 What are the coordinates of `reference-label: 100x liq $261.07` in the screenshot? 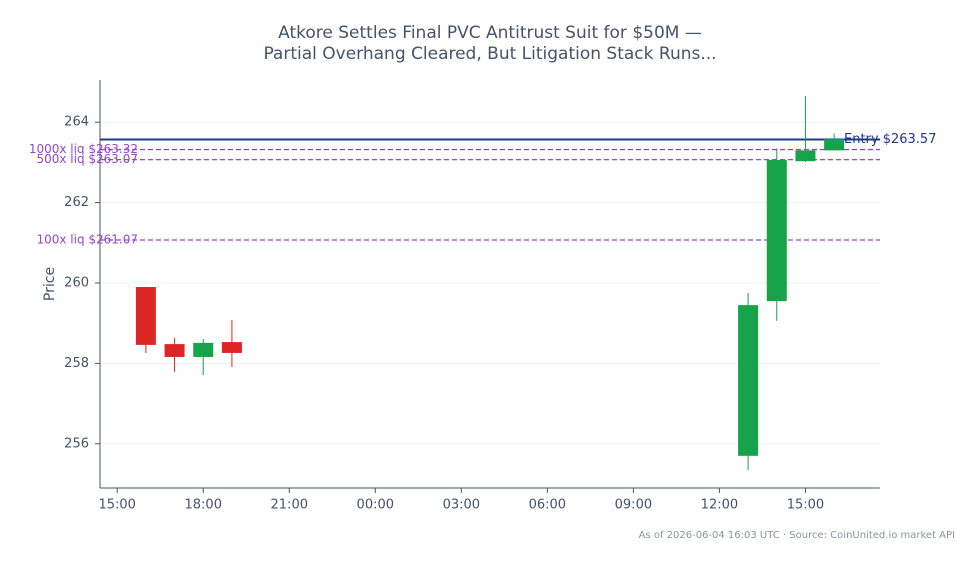 It's located at (87, 239).